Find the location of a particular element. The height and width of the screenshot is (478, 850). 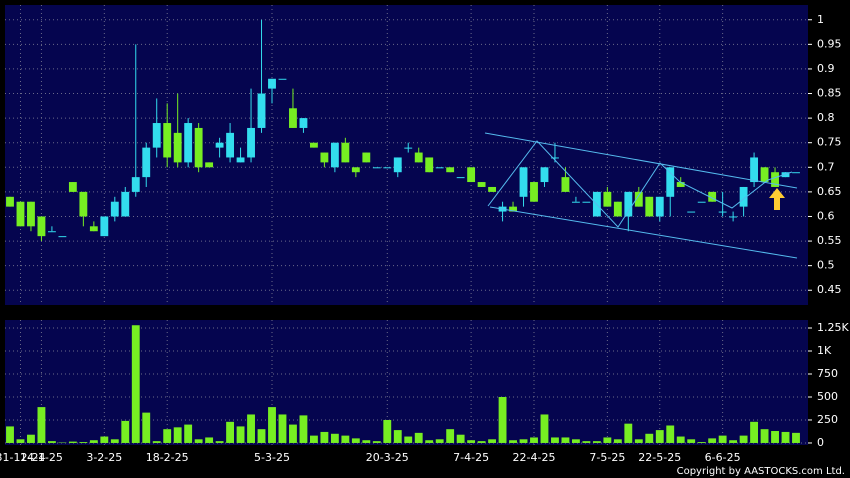

y-tick-label: 0.9 is located at coordinates (826, 68).